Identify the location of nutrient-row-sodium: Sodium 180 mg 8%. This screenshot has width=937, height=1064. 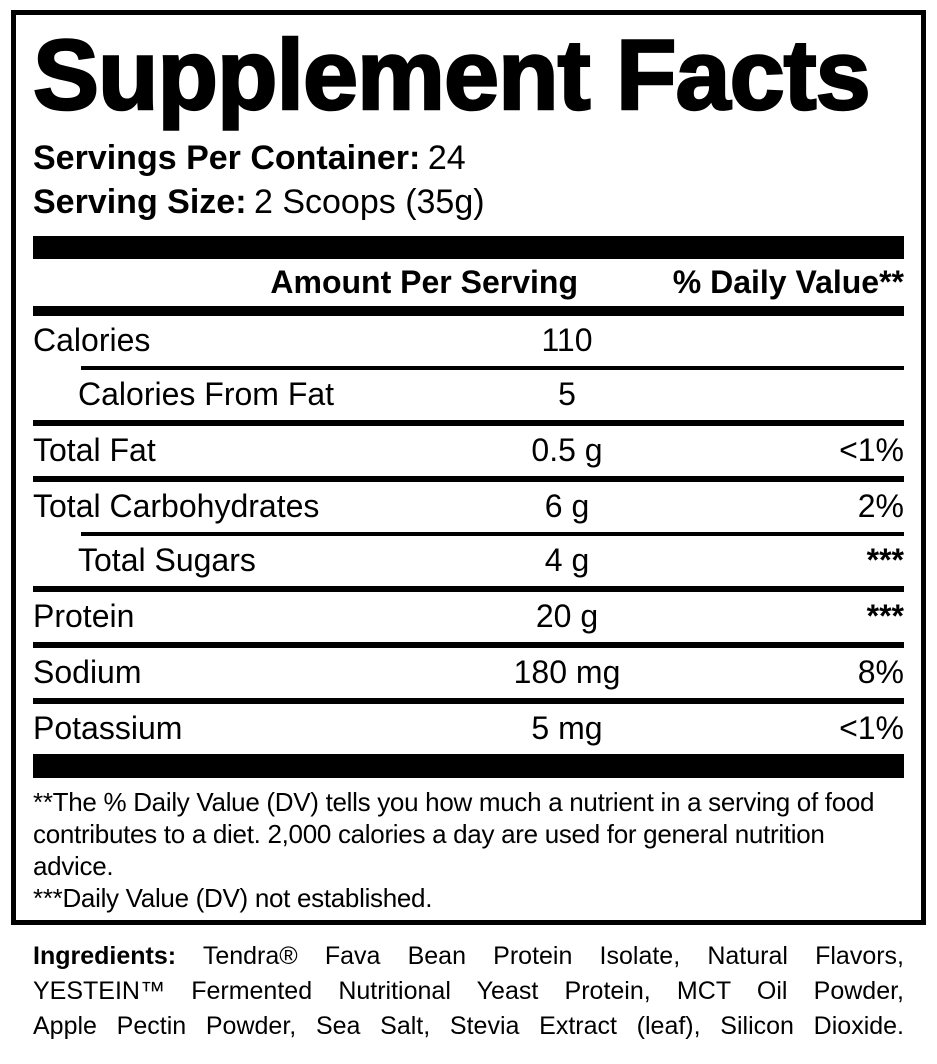
(468, 673).